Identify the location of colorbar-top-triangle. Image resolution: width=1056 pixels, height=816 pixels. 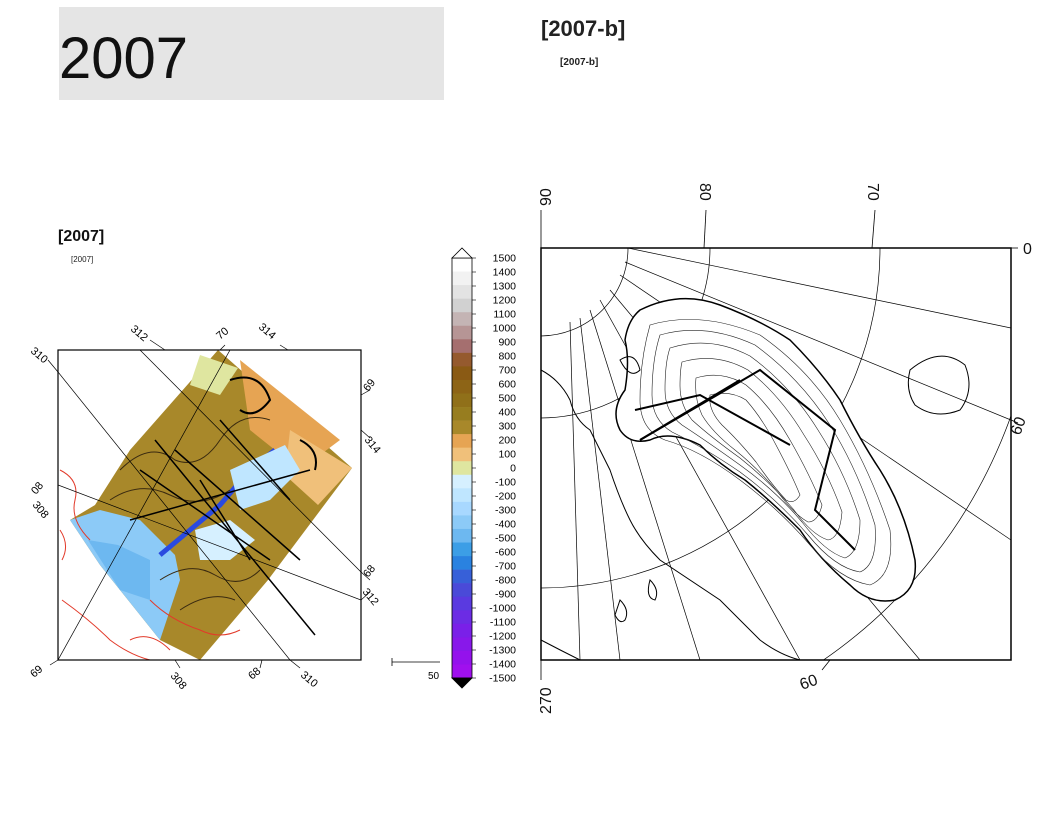
(462, 253).